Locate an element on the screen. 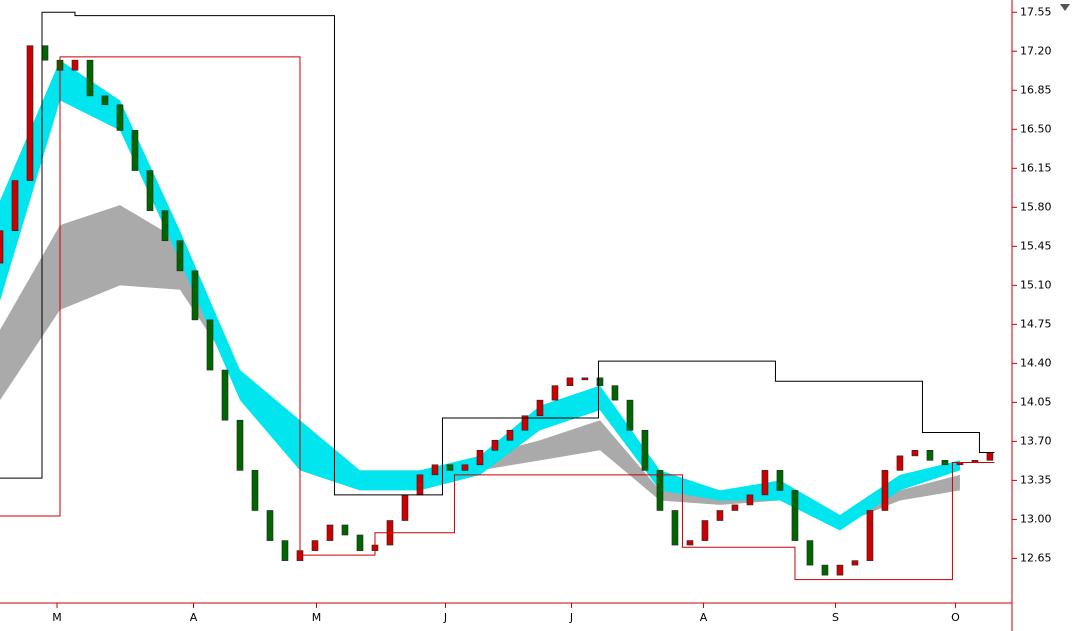 The width and height of the screenshot is (1072, 631). y-tick-label: 14.05 is located at coordinates (1036, 401).